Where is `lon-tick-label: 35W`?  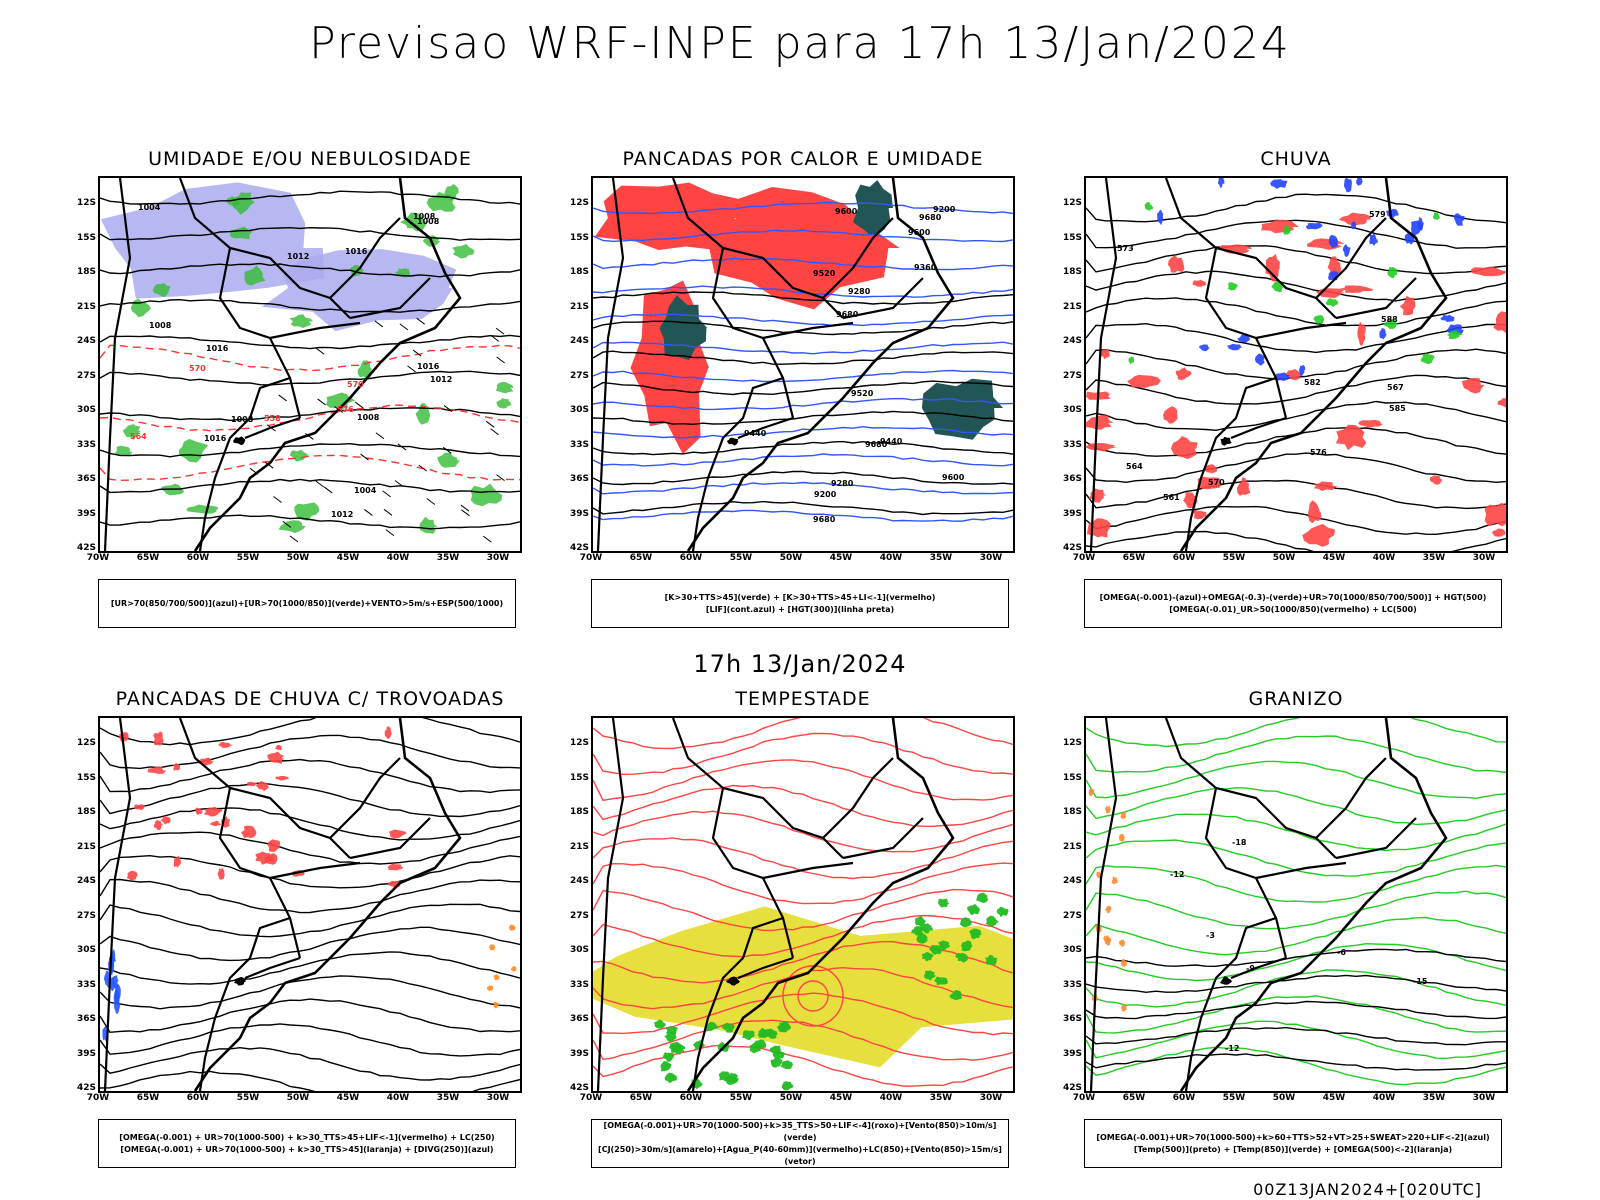 lon-tick-label: 35W is located at coordinates (1434, 558).